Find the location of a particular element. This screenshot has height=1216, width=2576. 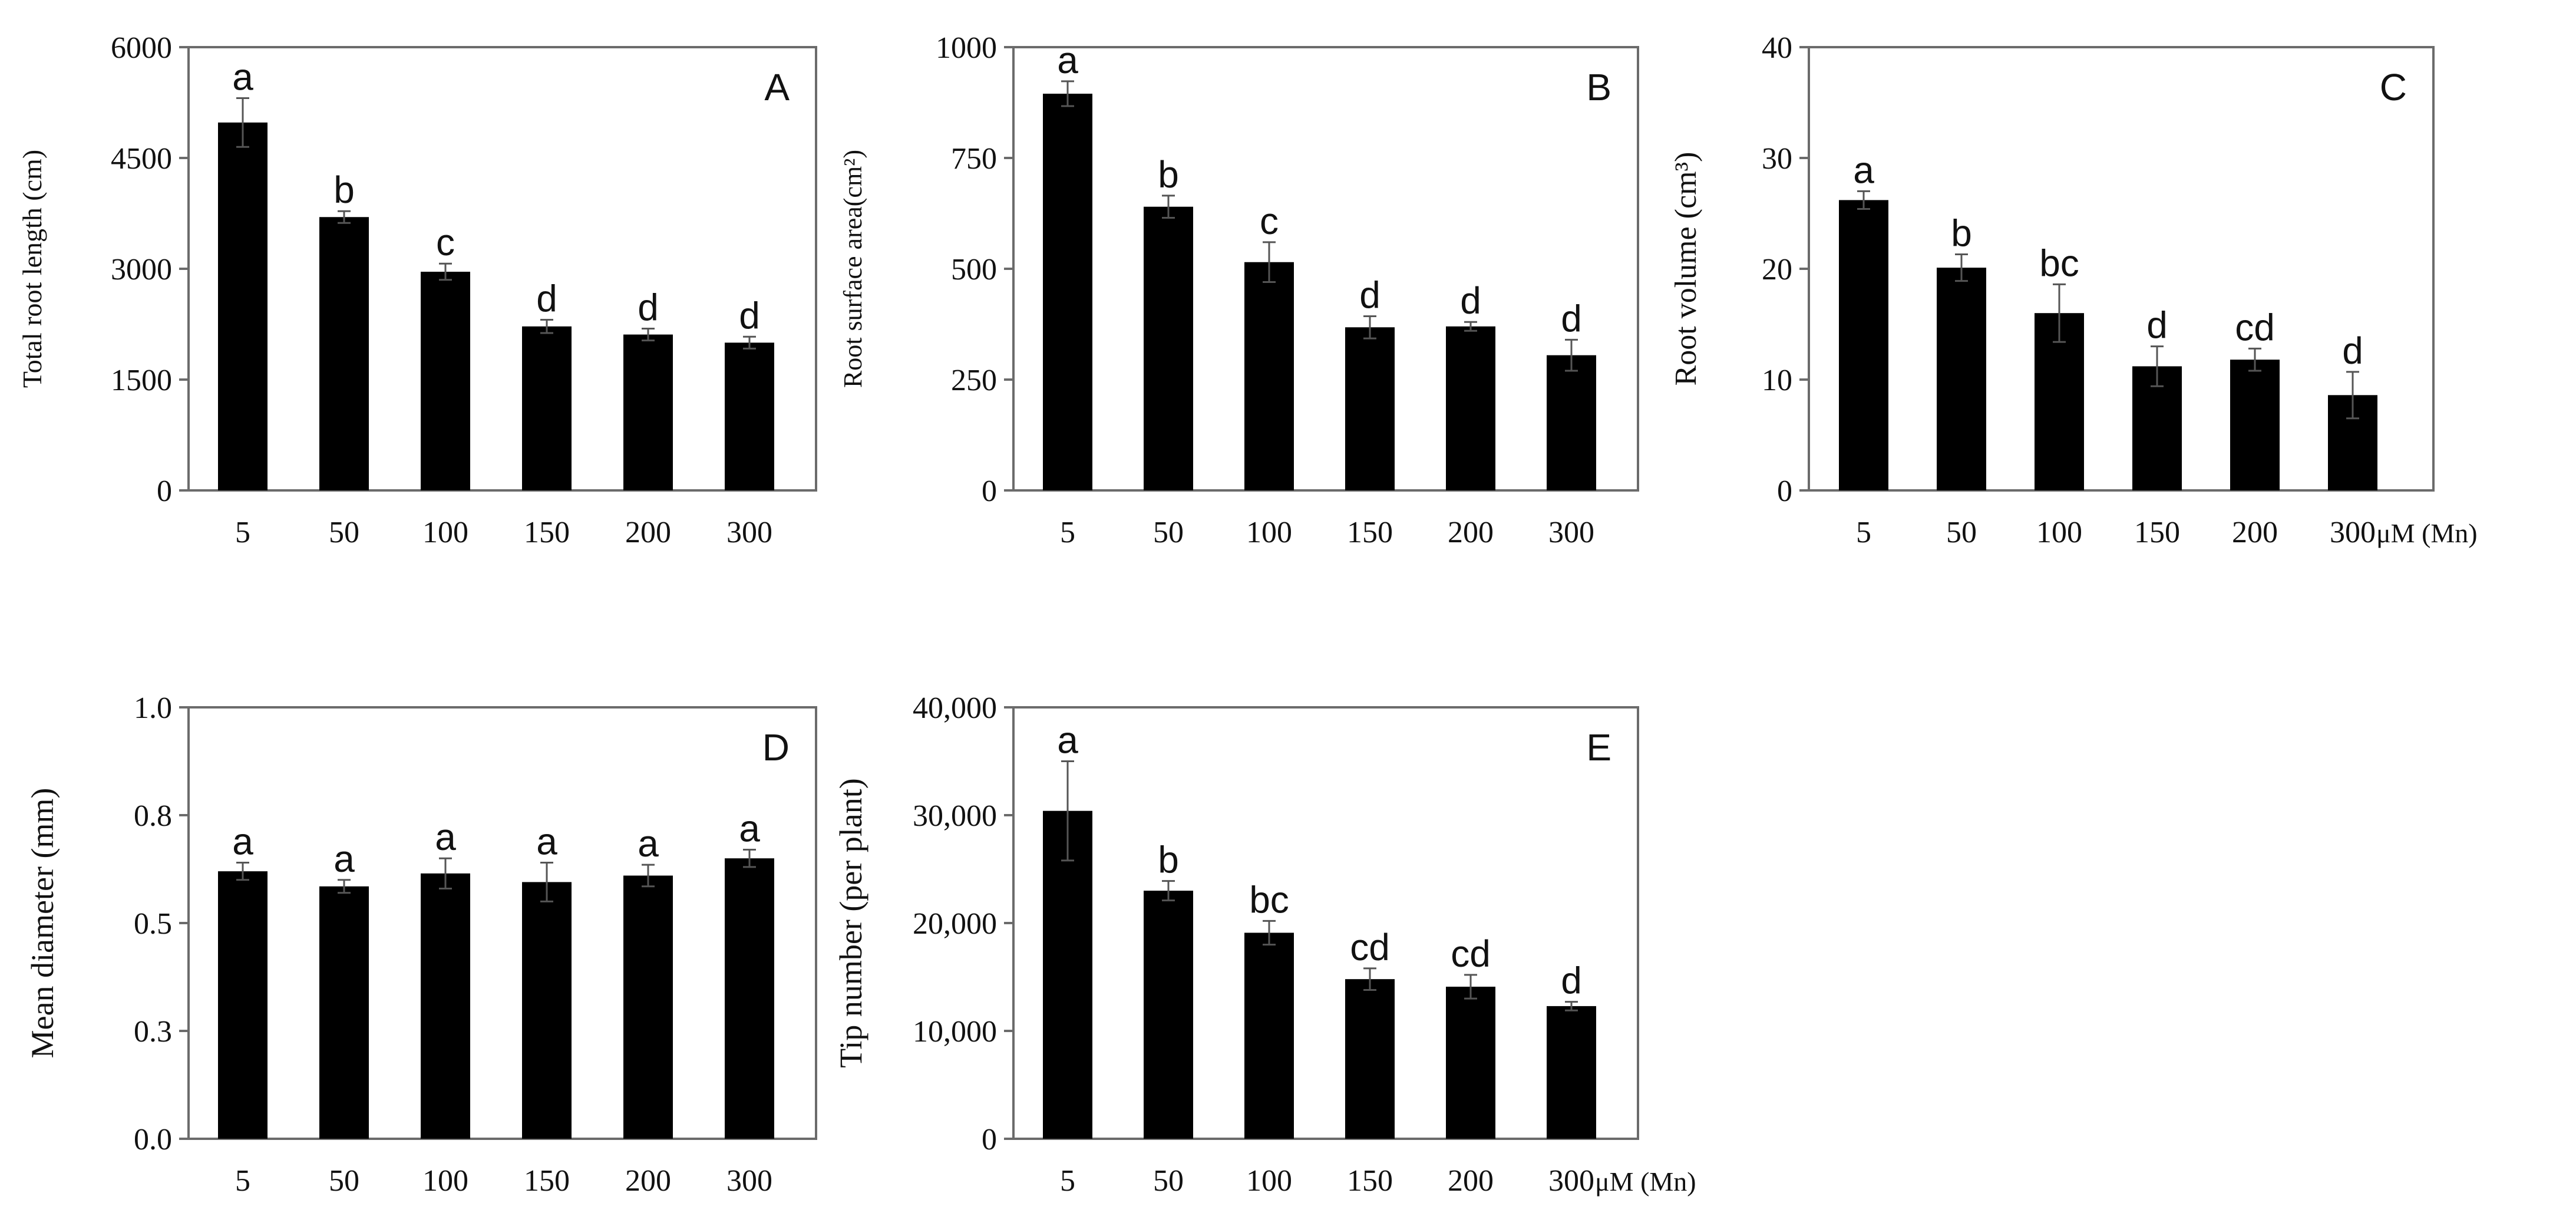

y-tick-label: 500 is located at coordinates (974, 269).